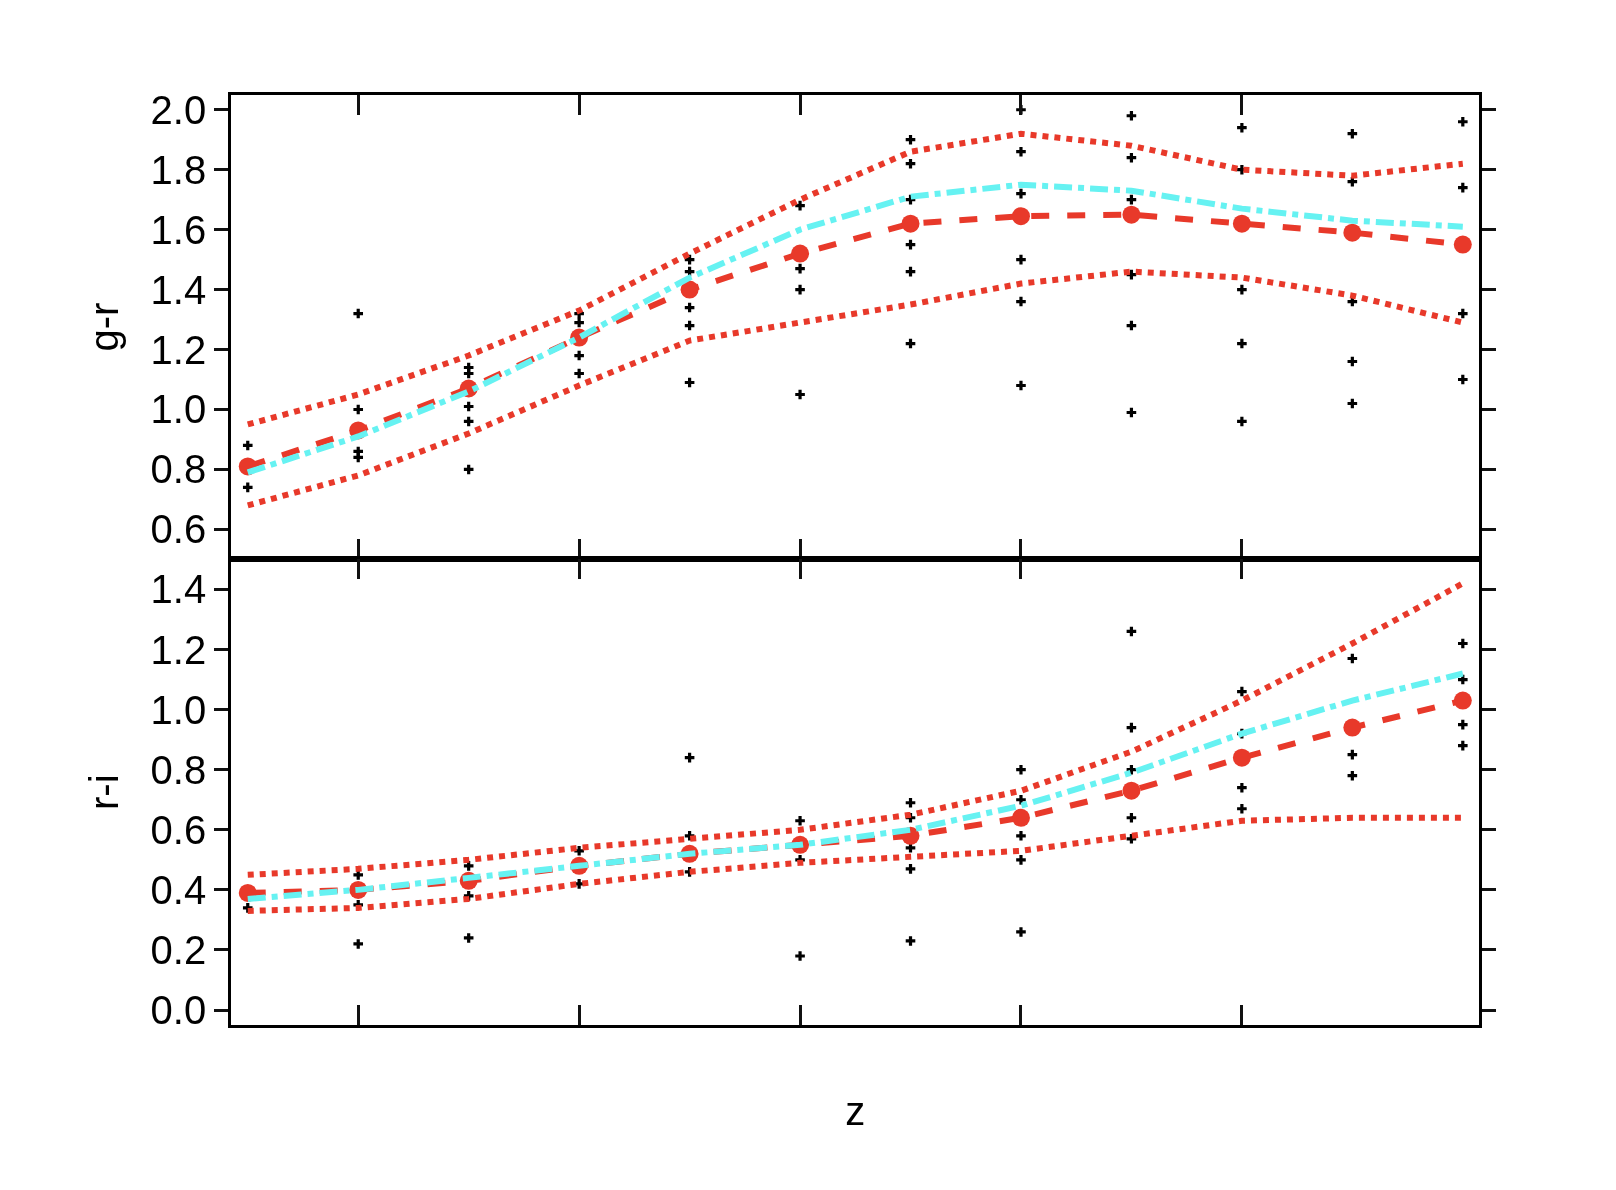 The width and height of the screenshot is (1616, 1190). Describe the element at coordinates (104, 327) in the screenshot. I see `y-axis-title: g-r` at that location.